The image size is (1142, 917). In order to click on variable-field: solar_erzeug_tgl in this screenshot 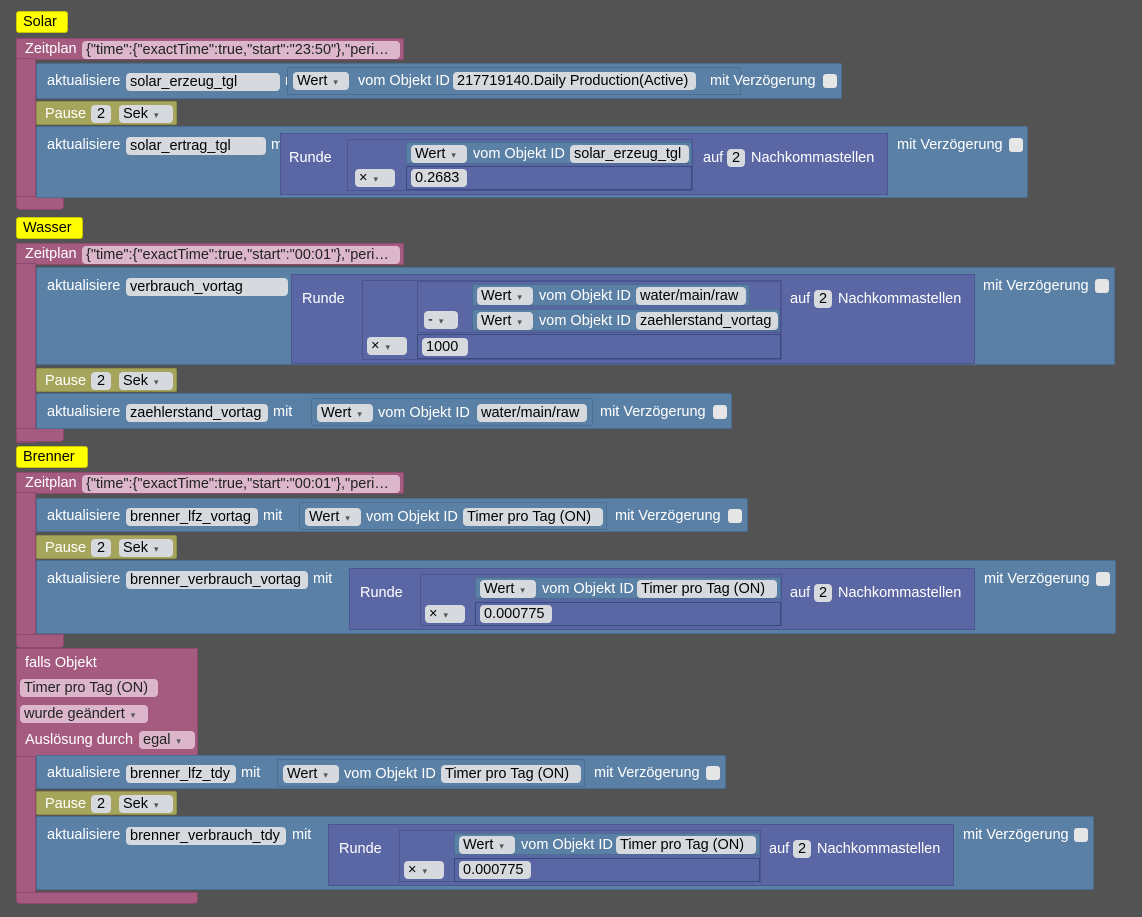, I will do `click(203, 82)`.